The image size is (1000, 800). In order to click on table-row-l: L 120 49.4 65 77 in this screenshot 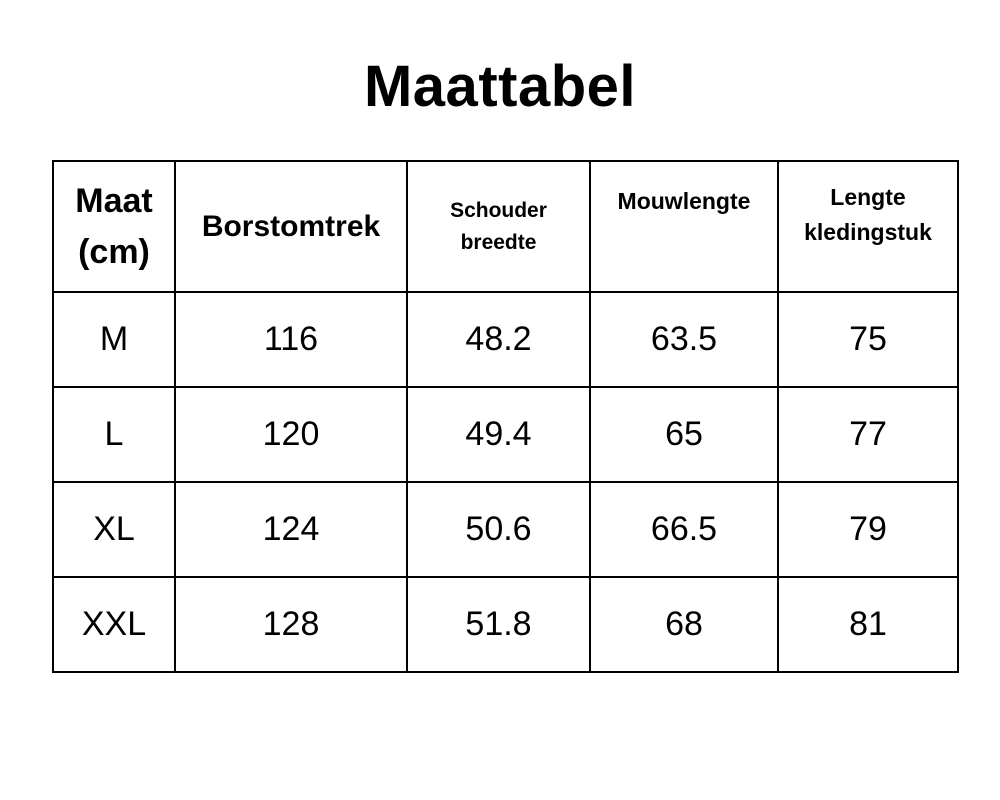, I will do `click(505, 434)`.